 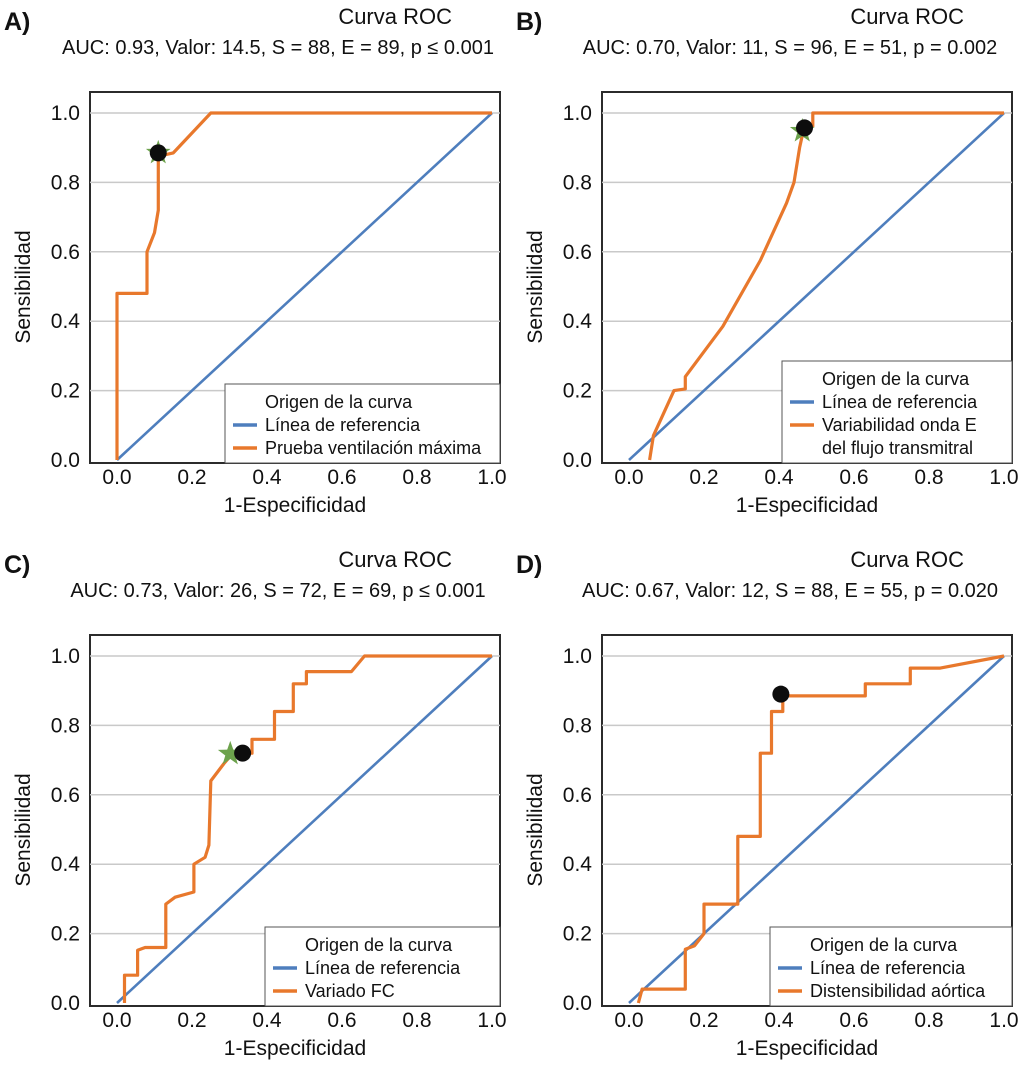 I want to click on optimal-star-marker, so click(x=230, y=752).